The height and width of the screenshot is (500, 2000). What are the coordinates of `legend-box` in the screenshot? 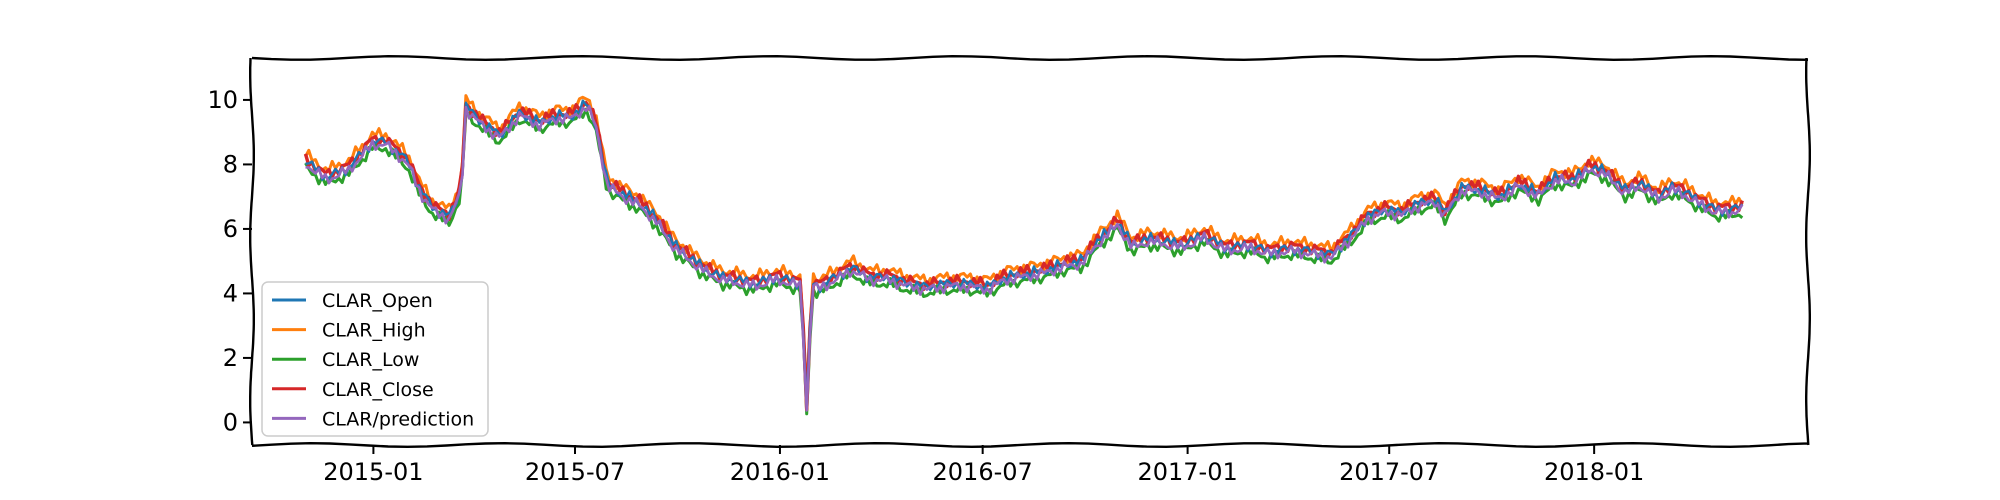 It's located at (375, 359).